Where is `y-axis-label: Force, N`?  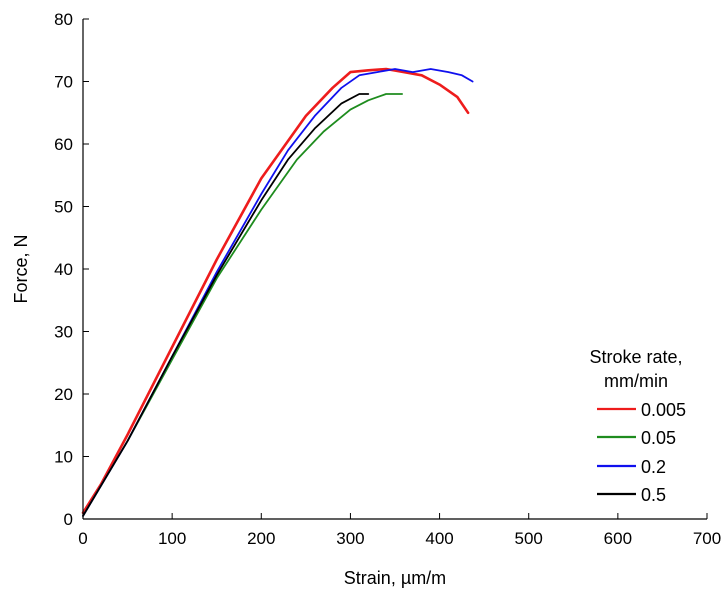 y-axis-label: Force, N is located at coordinates (21, 268).